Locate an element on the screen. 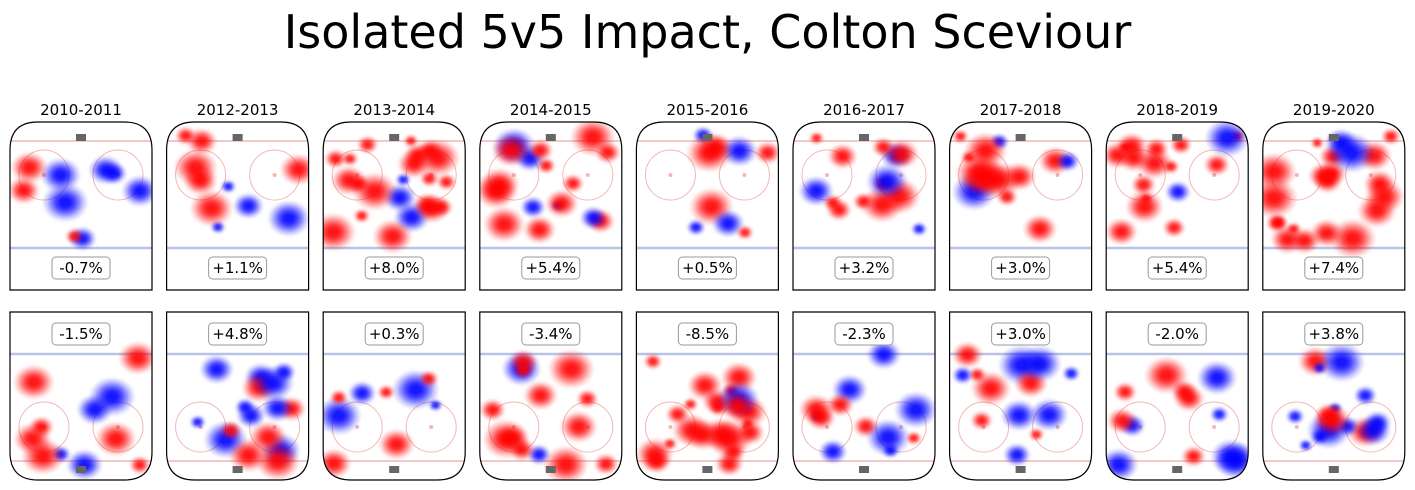  impact-label: +8.0% is located at coordinates (394, 268).